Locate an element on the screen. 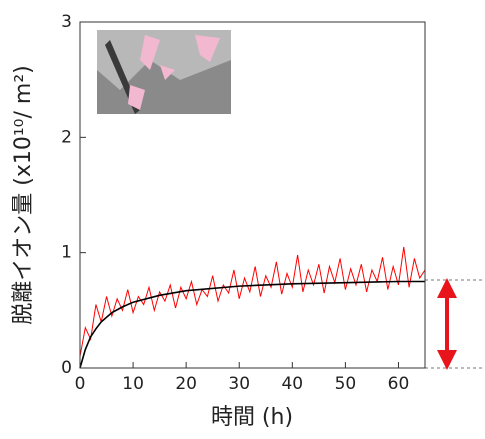  x-axis-label: 時間 (h) is located at coordinates (252, 417).